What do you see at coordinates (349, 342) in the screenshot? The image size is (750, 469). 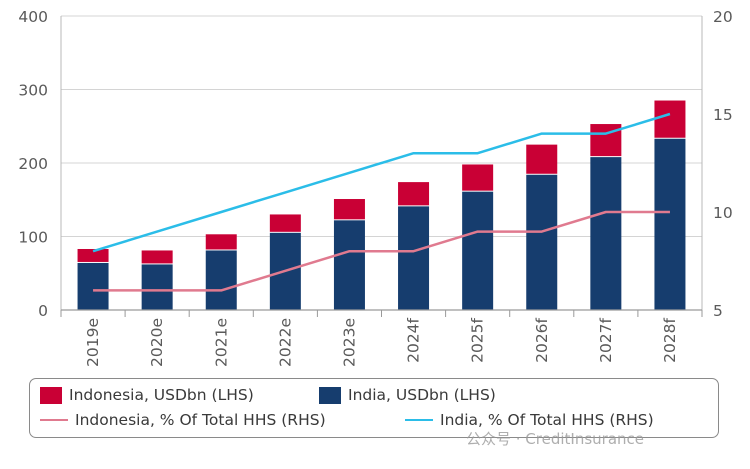 I see `x-tick-label: 2023e` at bounding box center [349, 342].